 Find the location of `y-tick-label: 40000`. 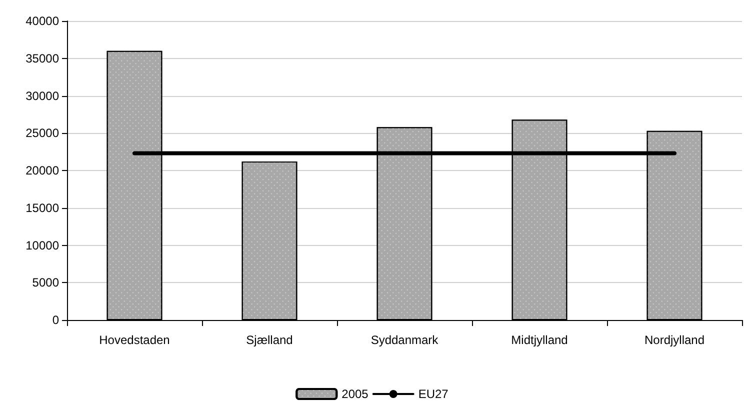

y-tick-label: 40000 is located at coordinates (43, 21).